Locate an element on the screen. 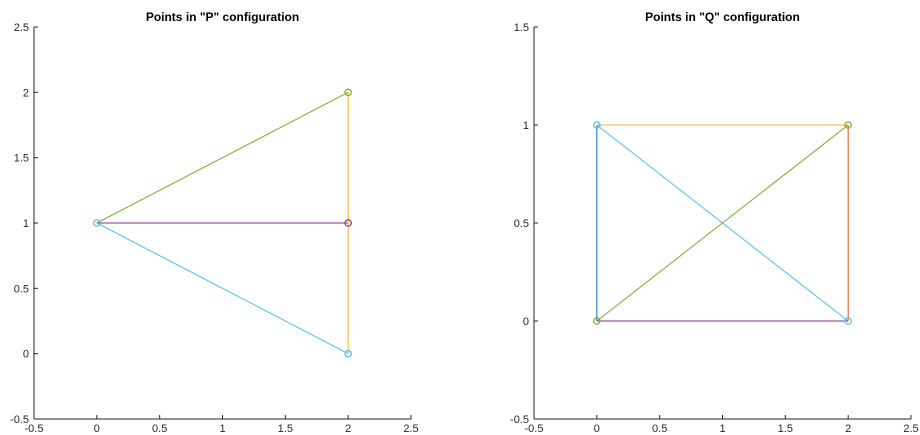  chart-title: Points in "P" configuration is located at coordinates (222, 17).